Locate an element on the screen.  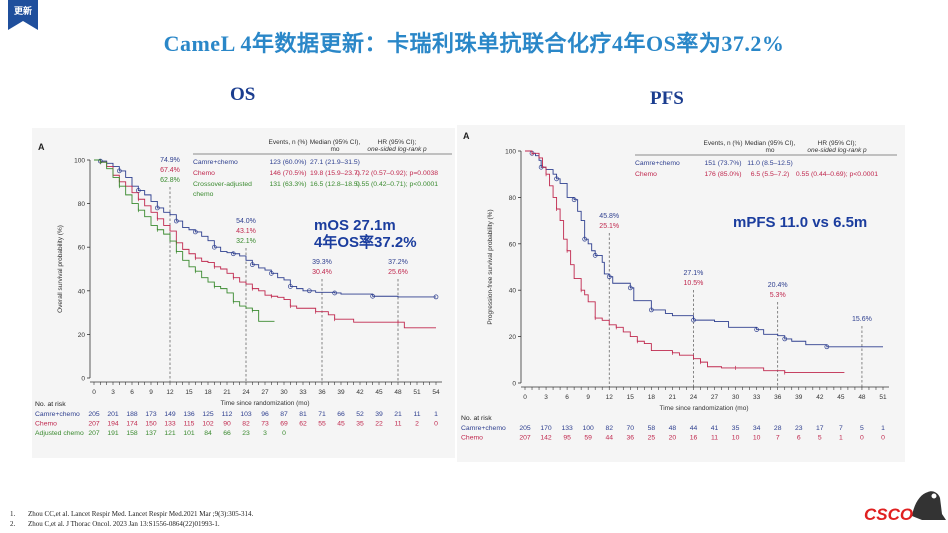
at-risk-value: 20 is located at coordinates (673, 438).